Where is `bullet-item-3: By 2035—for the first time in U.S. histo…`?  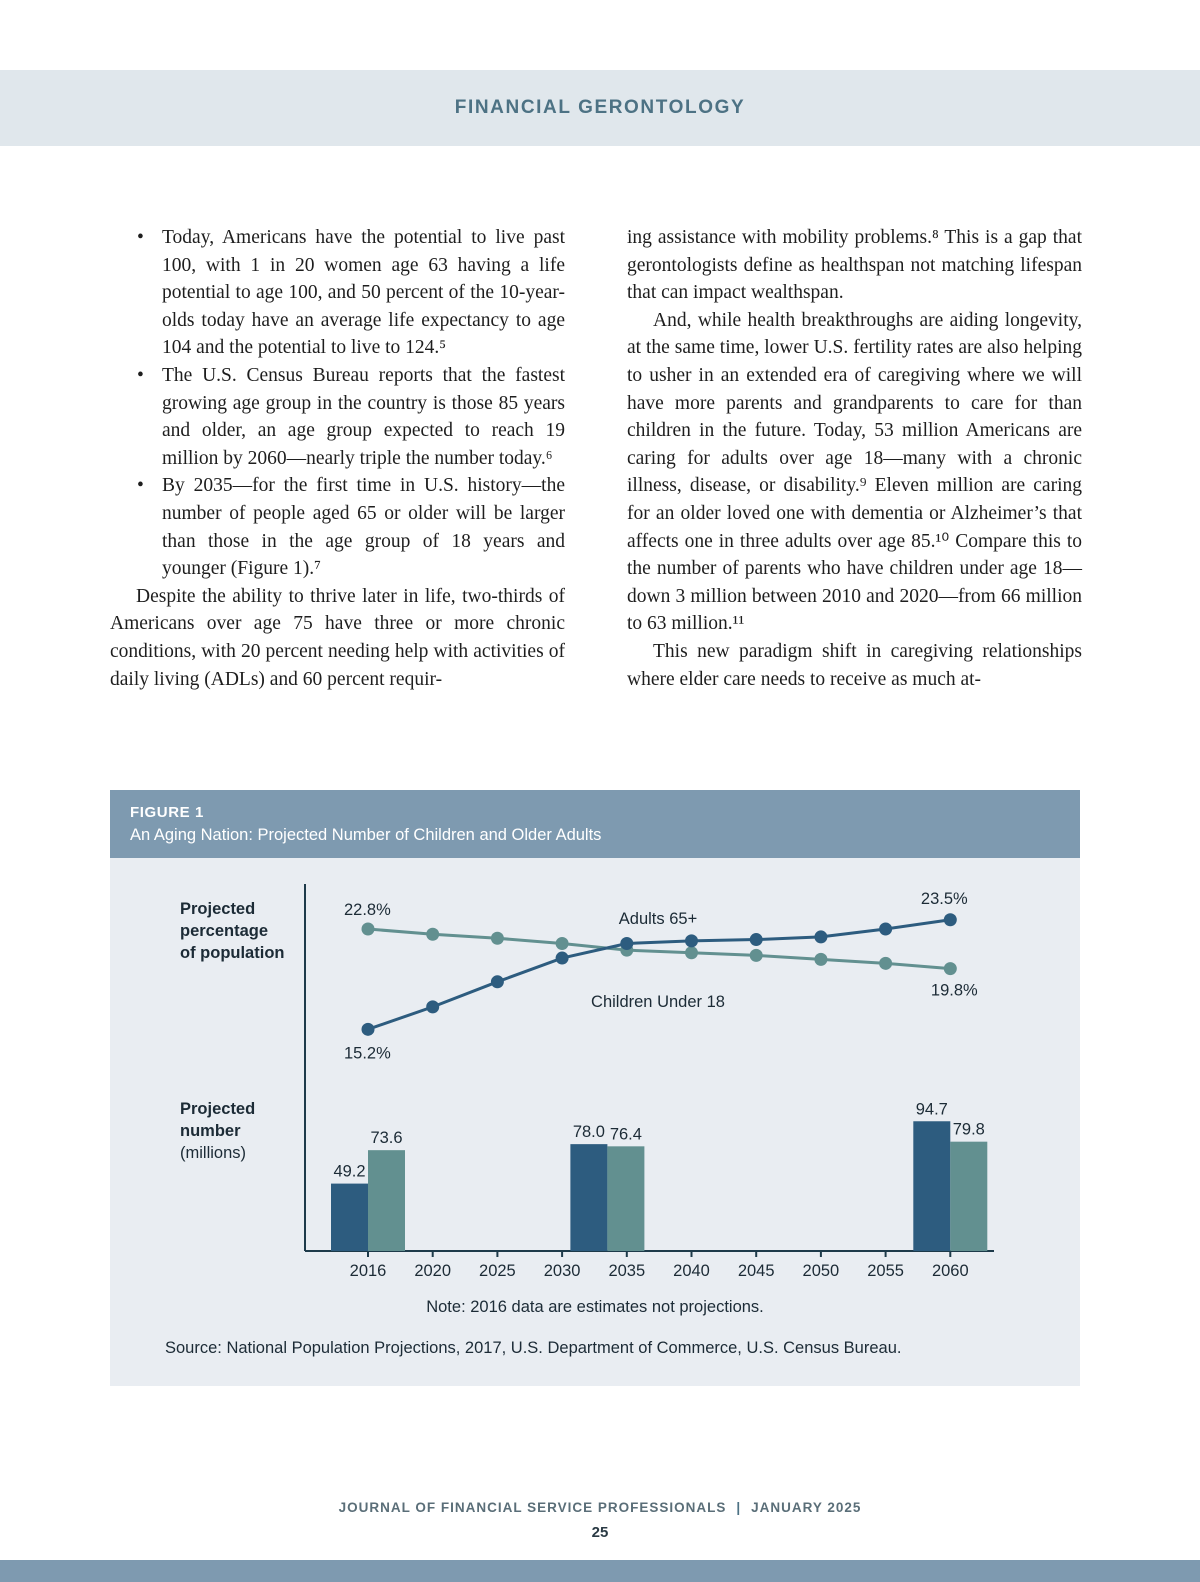 bullet-item-3: By 2035—for the first time in U.S. histo… is located at coordinates (337, 527).